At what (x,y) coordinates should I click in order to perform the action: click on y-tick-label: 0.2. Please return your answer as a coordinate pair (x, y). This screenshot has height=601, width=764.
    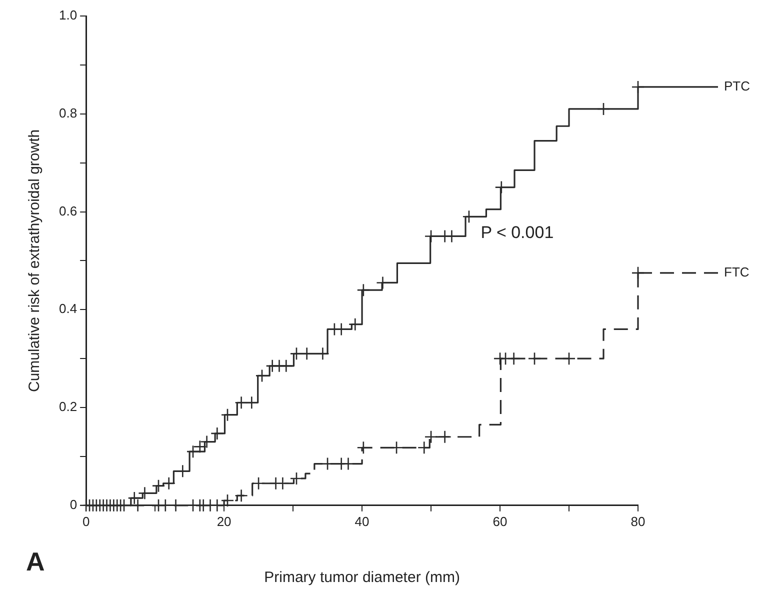
    Looking at the image, I should click on (68, 406).